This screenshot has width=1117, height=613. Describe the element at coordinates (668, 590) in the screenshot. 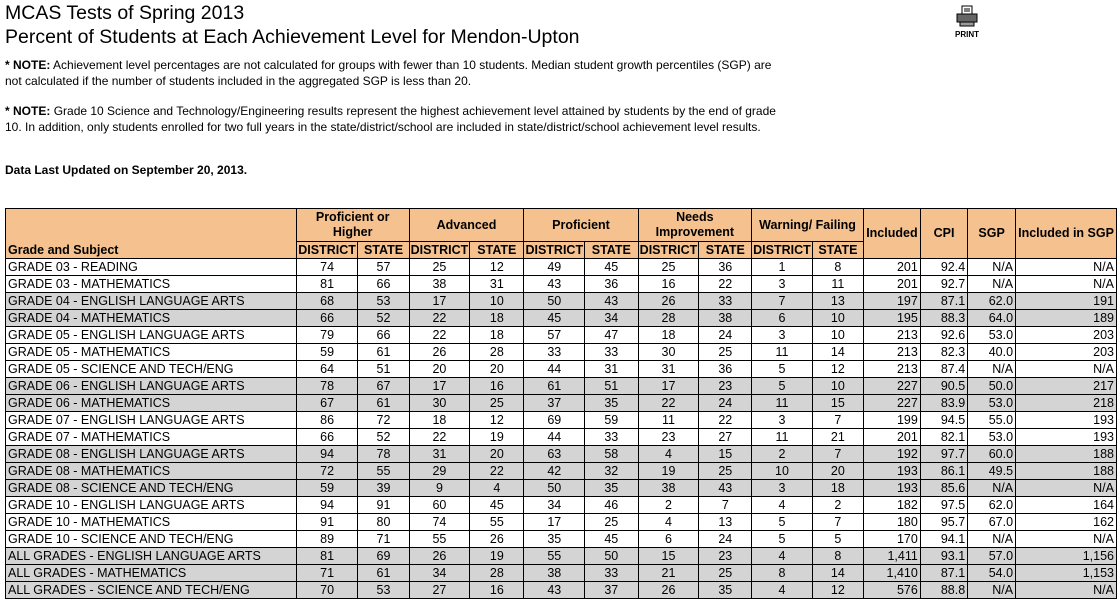

I see `value-cell: 26` at that location.